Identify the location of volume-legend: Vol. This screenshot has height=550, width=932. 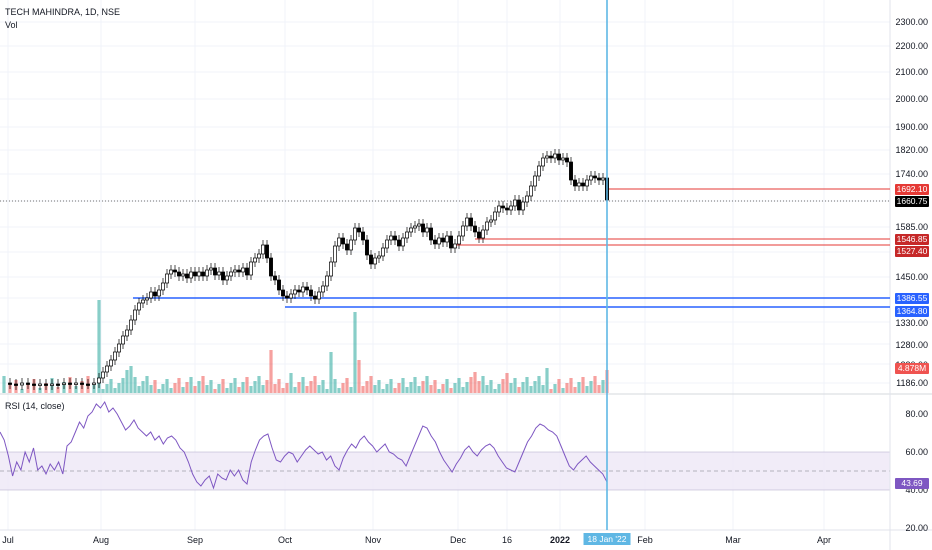
(11, 25).